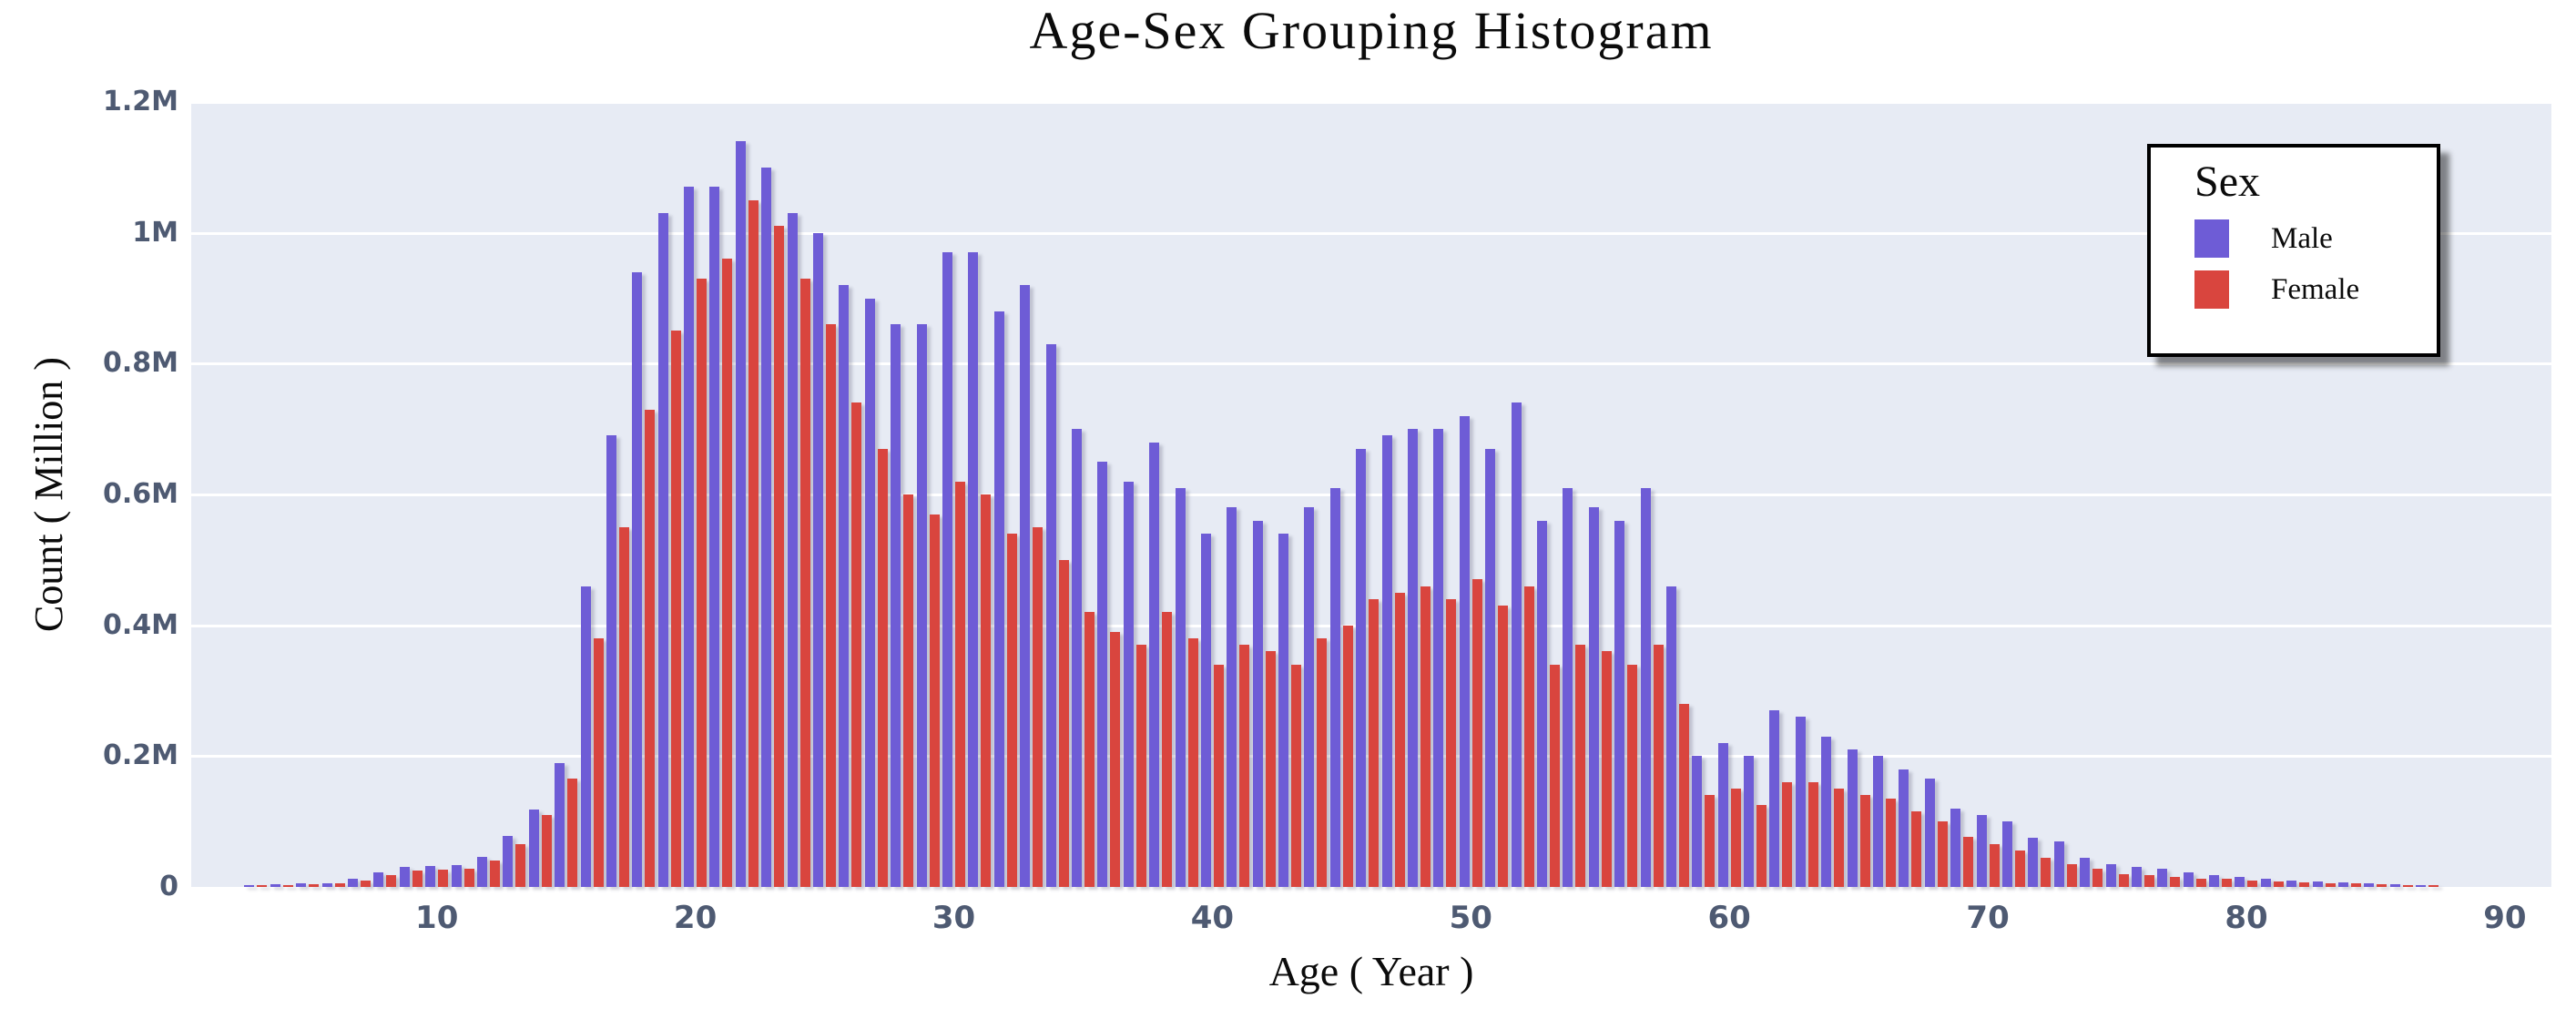 The image size is (2576, 1029). What do you see at coordinates (1371, 971) in the screenshot?
I see `x-axis-title: Age ( Year )` at bounding box center [1371, 971].